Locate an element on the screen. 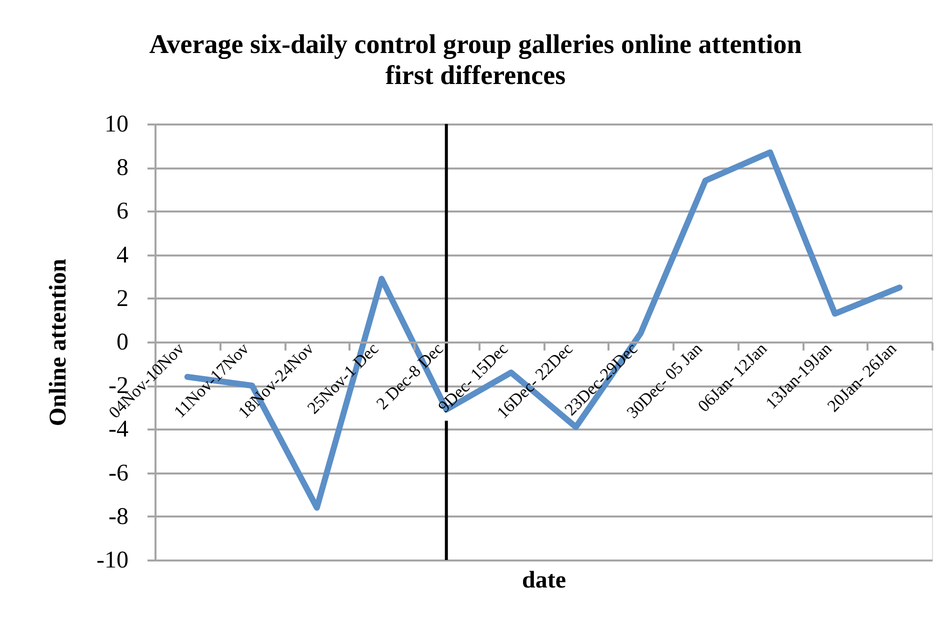 The height and width of the screenshot is (626, 949). y-tick-label: -6 is located at coordinates (118, 473).